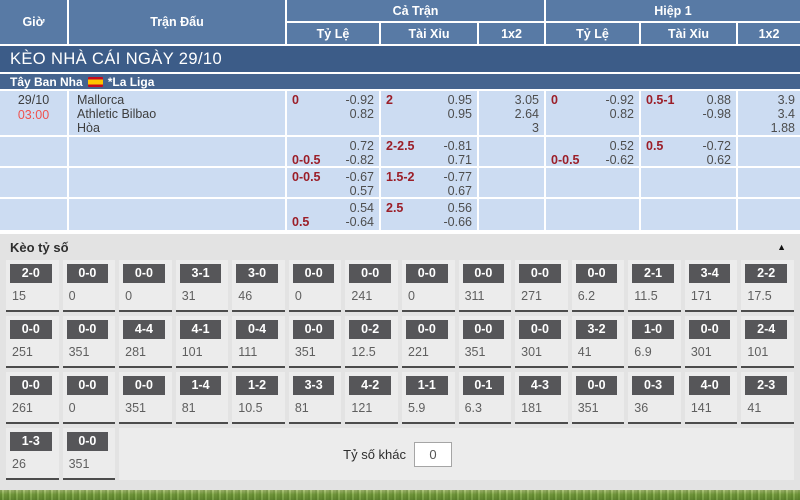 Image resolution: width=800 pixels, height=500 pixels. Describe the element at coordinates (654, 286) in the screenshot. I see `score-odds-cell: 2-1 11.5` at that location.